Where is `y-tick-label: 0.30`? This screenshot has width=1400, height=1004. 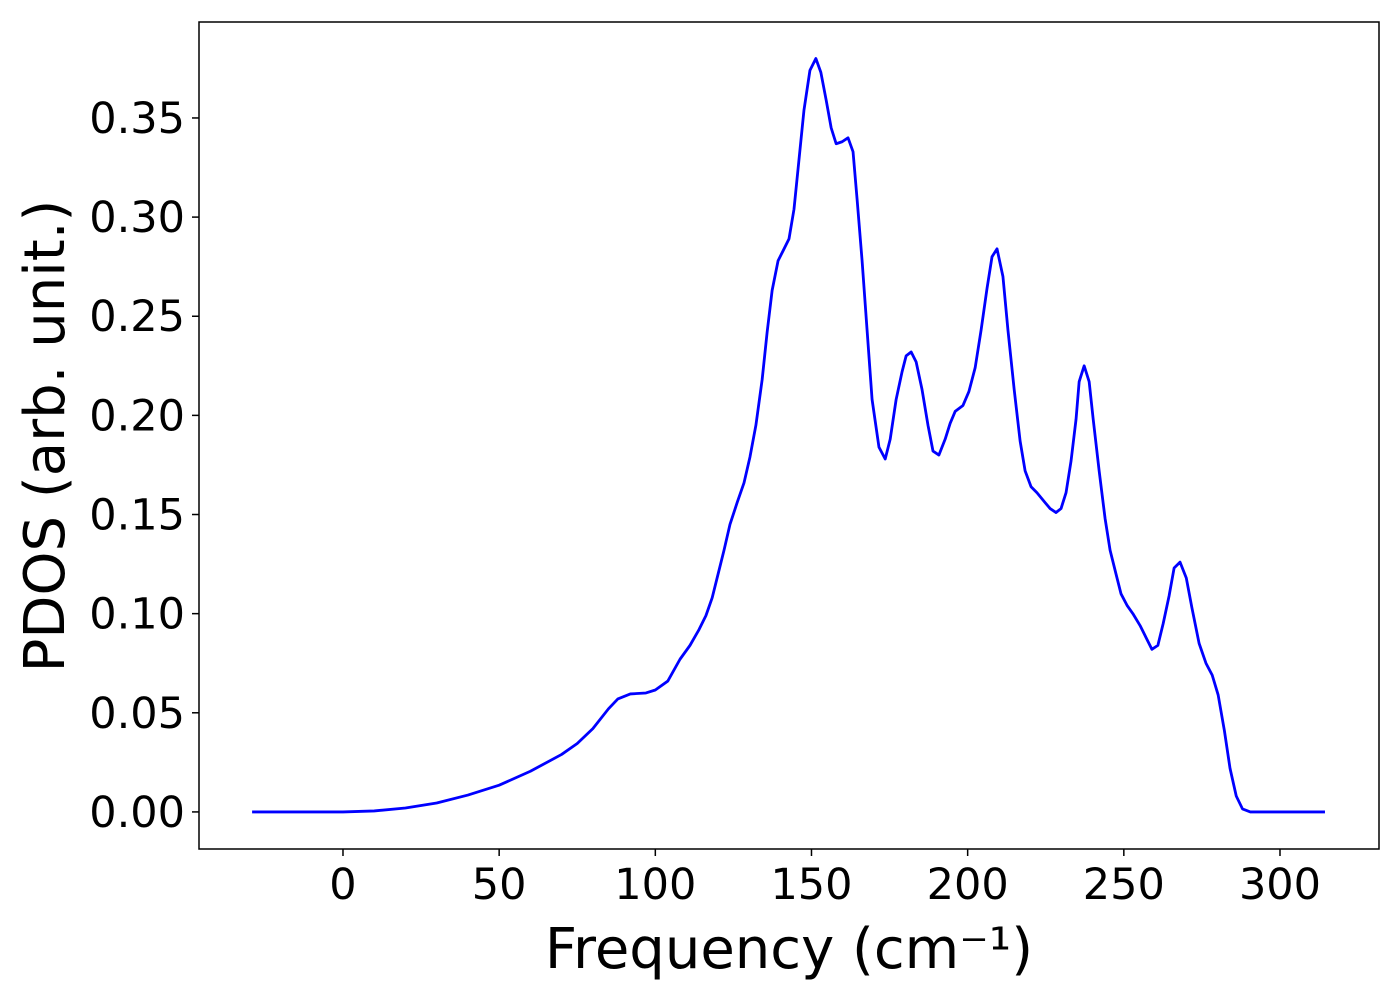
y-tick-label: 0.30 is located at coordinates (137, 218).